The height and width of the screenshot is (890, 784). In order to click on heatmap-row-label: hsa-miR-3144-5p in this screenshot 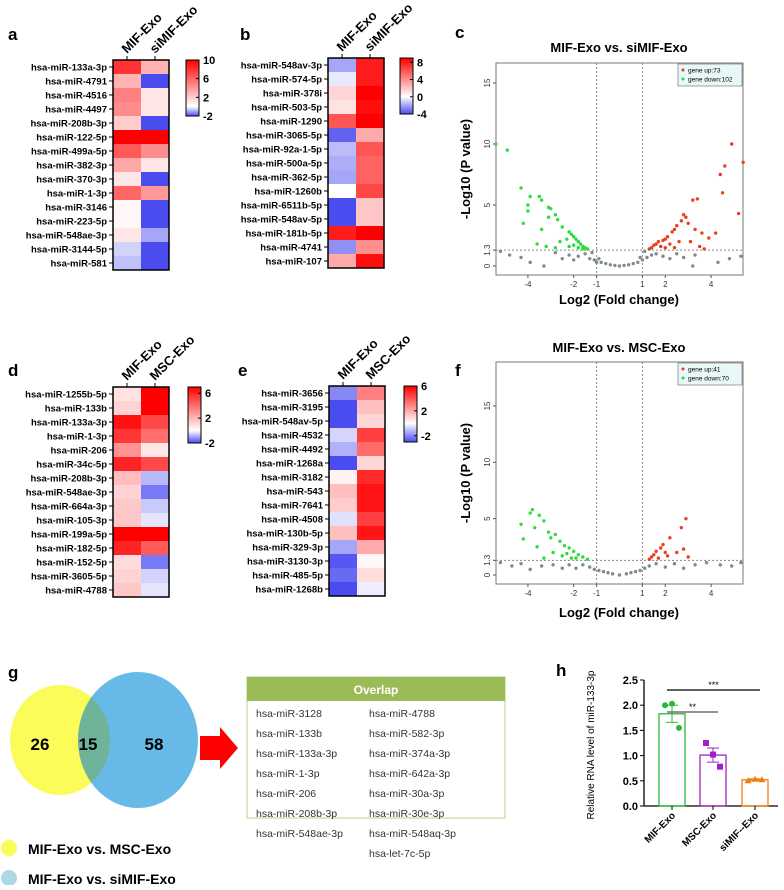, I will do `click(69, 250)`.